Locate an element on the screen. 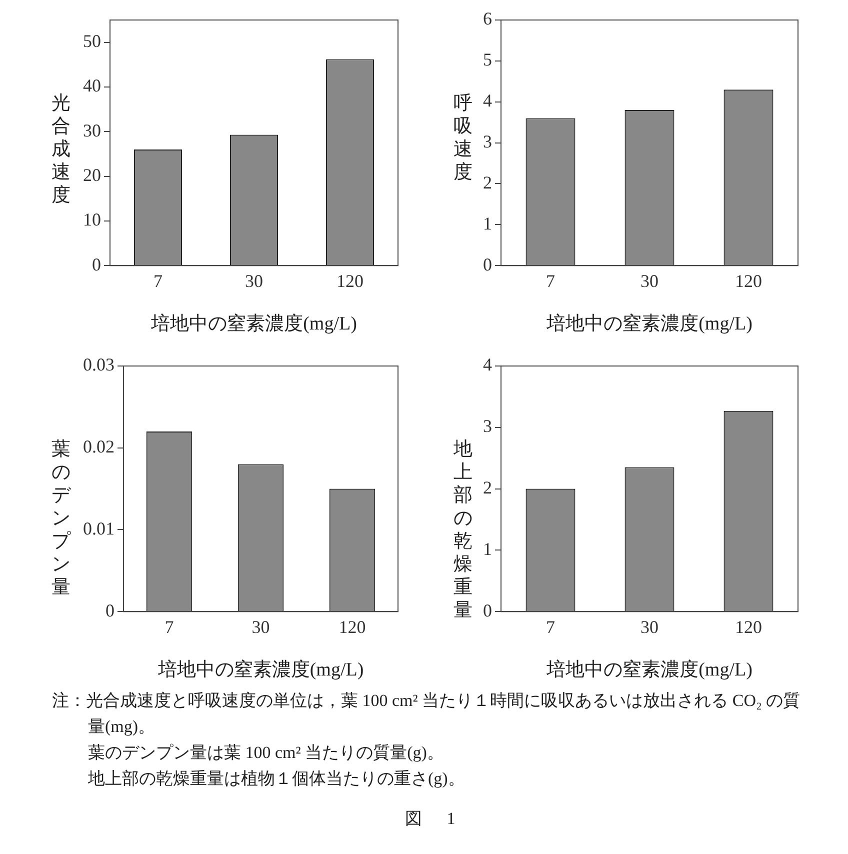  y-axis-title: 呼吸速度 is located at coordinates (463, 138).